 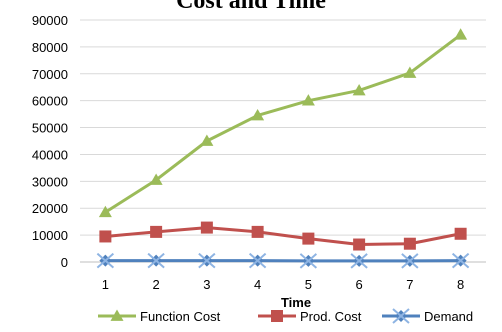 What do you see at coordinates (257, 284) in the screenshot?
I see `x-tick-label: 4` at bounding box center [257, 284].